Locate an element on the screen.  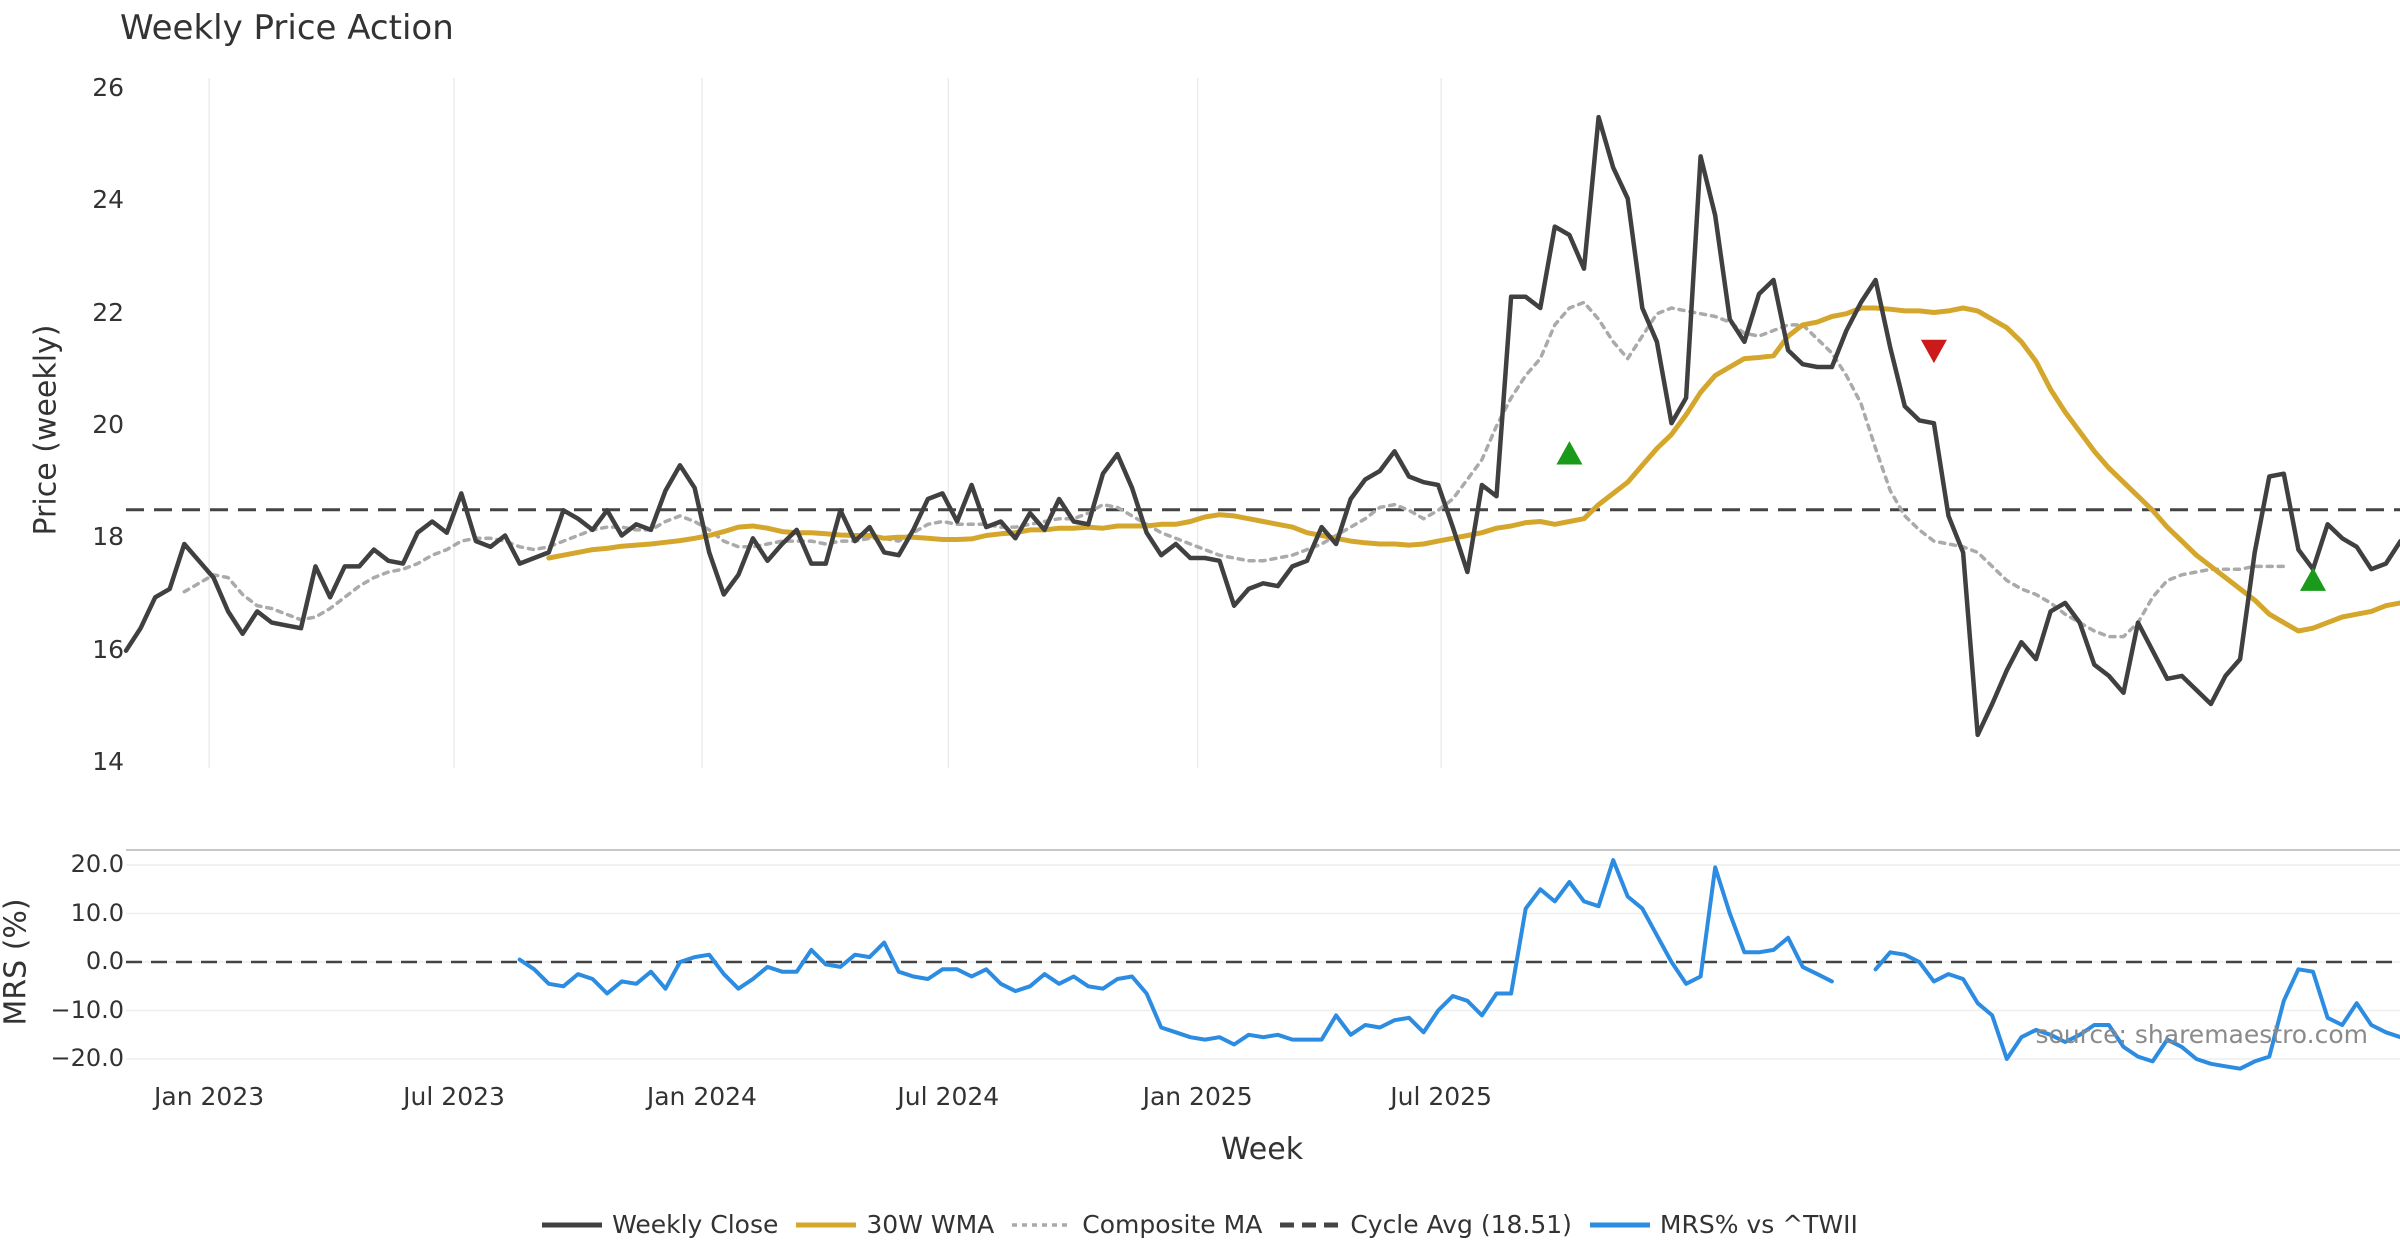
legend-item: Composite MA is located at coordinates (1137, 1224).